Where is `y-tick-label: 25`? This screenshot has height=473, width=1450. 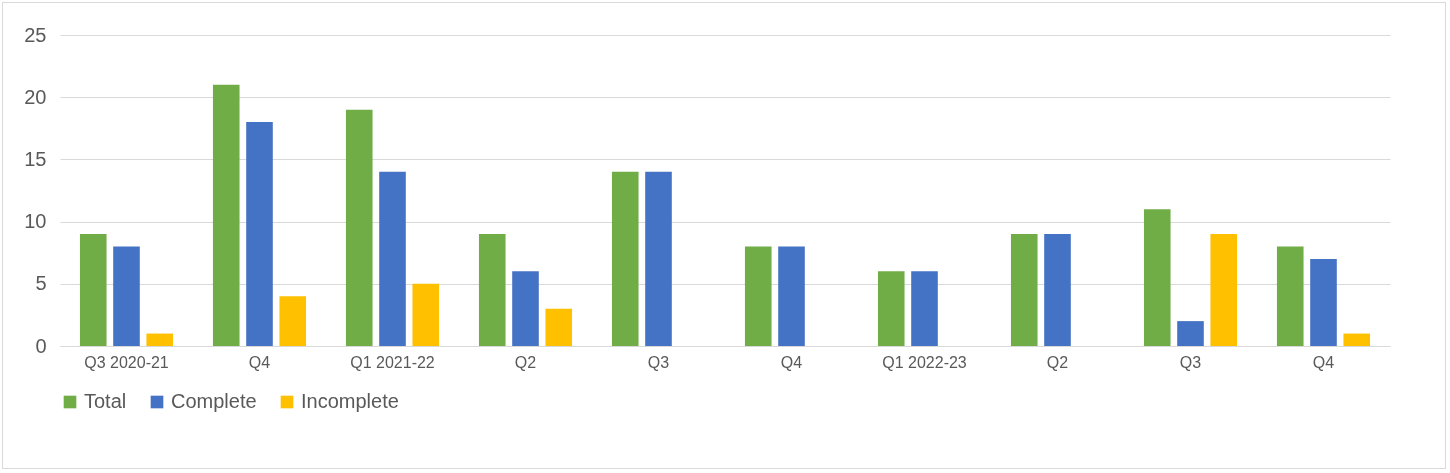
y-tick-label: 25 is located at coordinates (35, 34).